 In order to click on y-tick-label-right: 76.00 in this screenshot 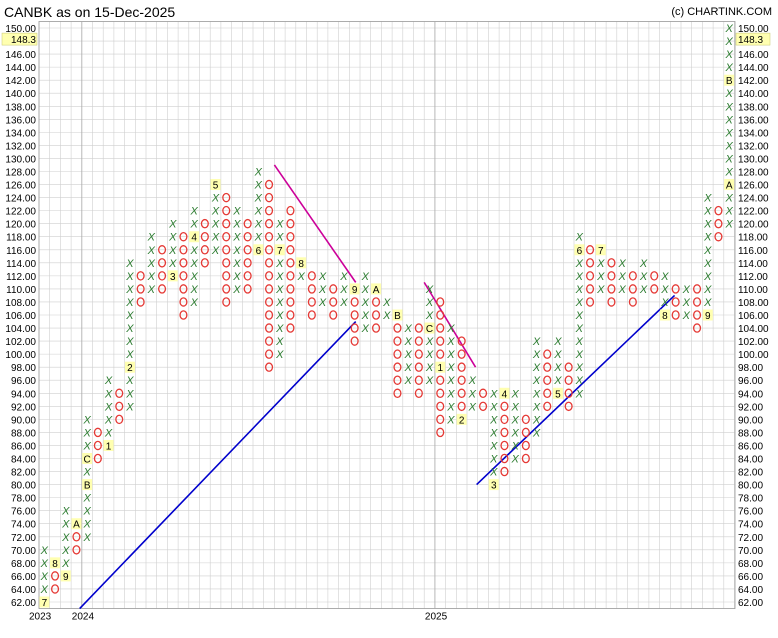, I will do `click(750, 512)`.